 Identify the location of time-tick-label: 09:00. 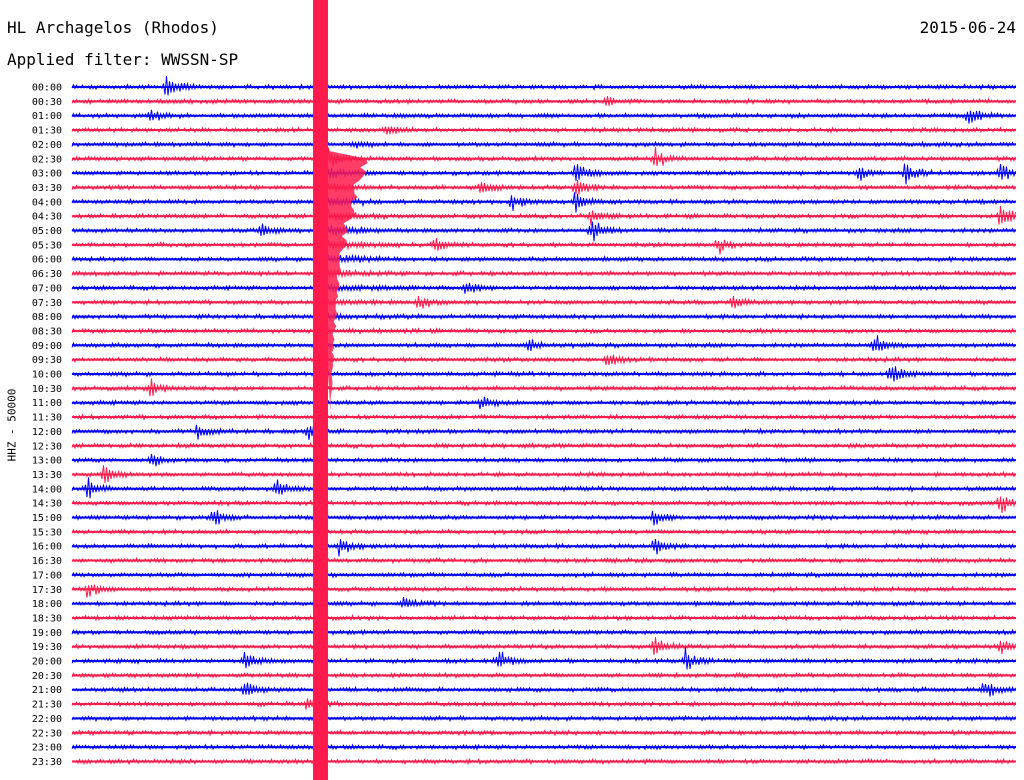
(47, 346).